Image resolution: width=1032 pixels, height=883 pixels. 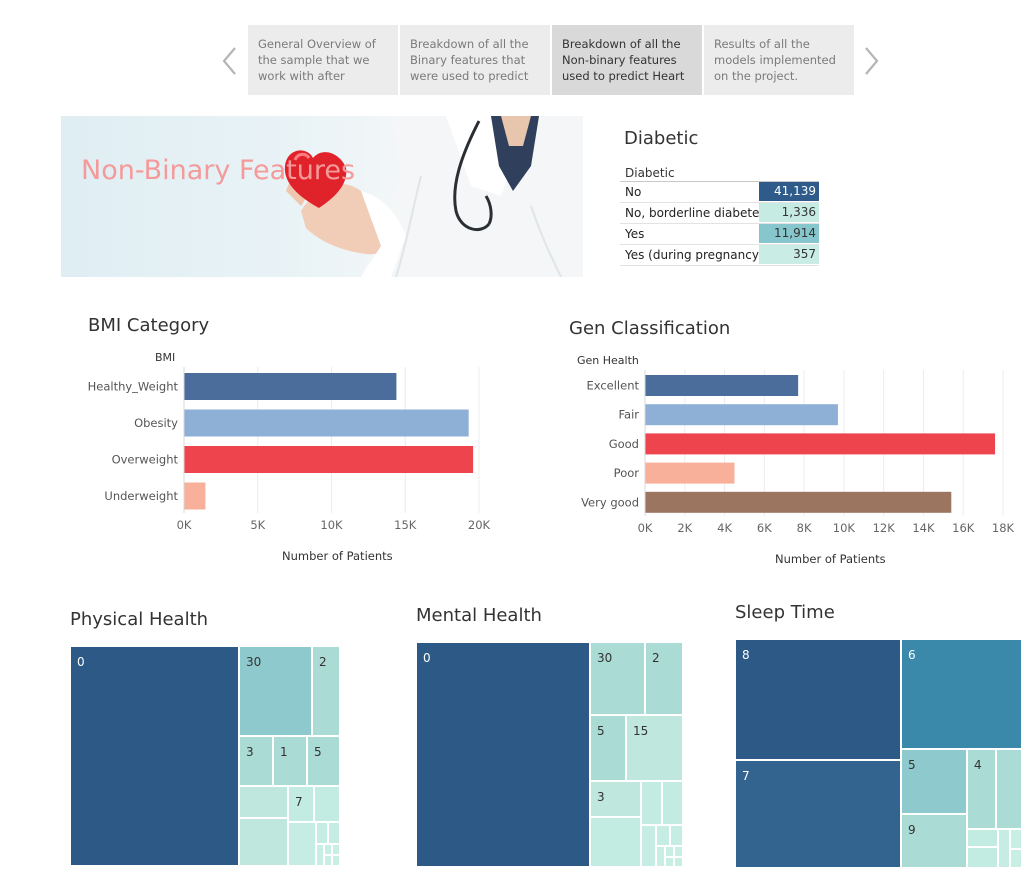 I want to click on treemap-label: 2, so click(x=656, y=658).